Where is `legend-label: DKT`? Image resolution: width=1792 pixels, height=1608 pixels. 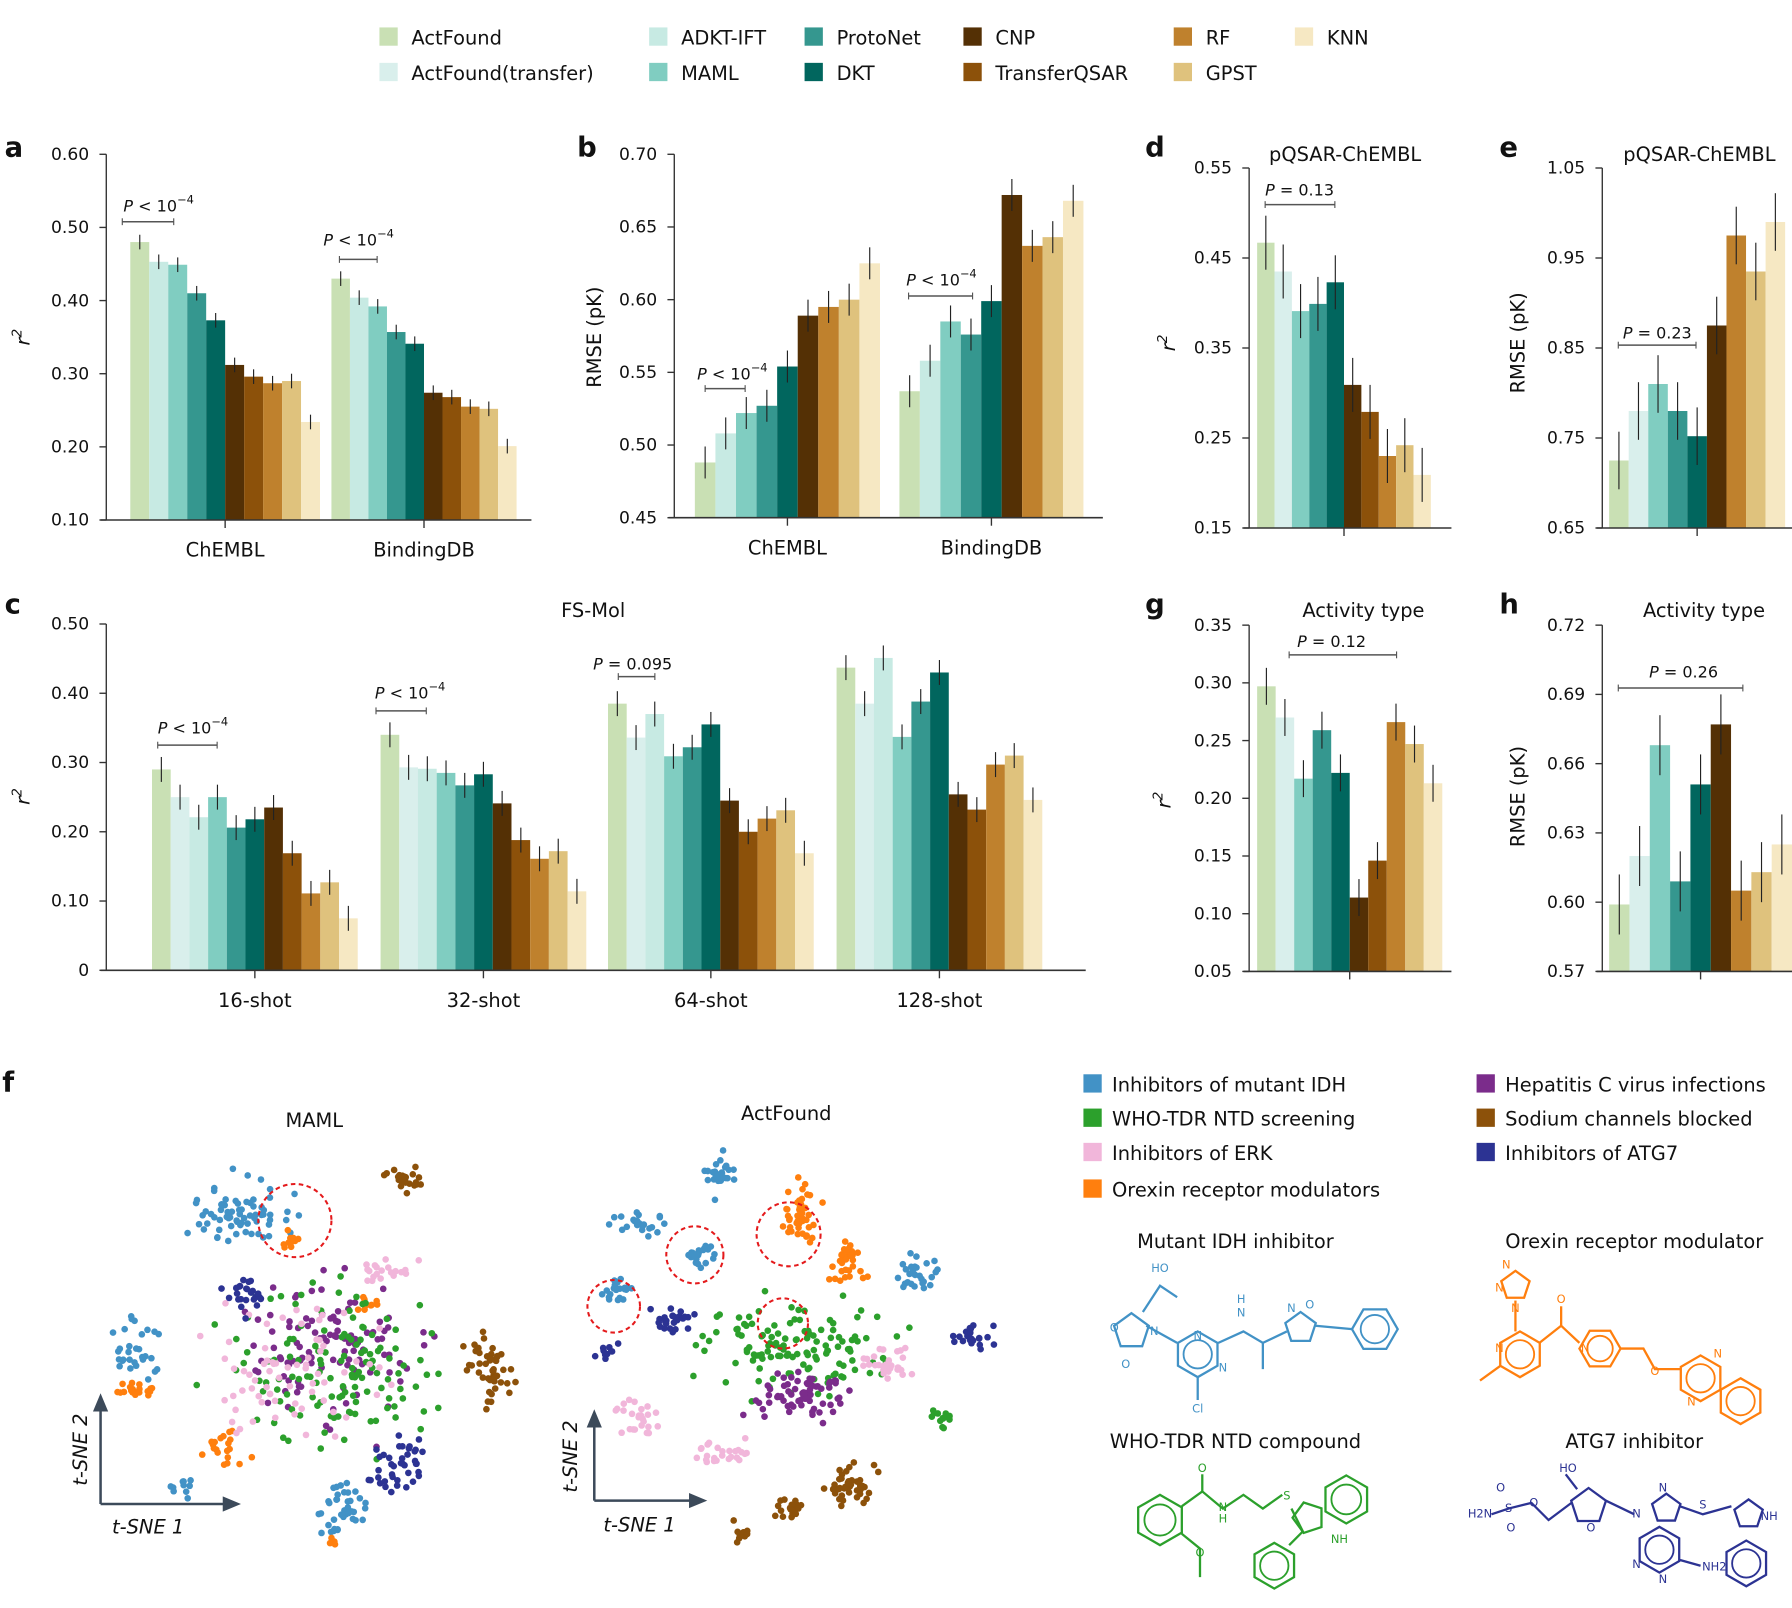
legend-label: DKT is located at coordinates (856, 73).